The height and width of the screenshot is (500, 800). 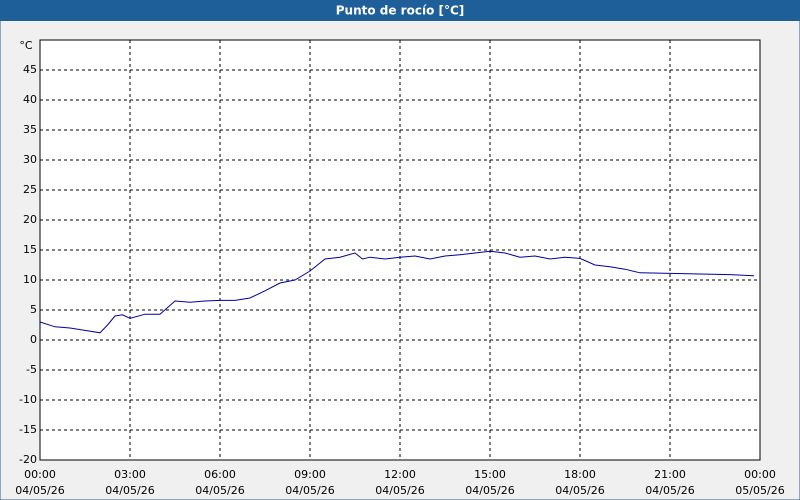 I want to click on title-bar, so click(x=400, y=10).